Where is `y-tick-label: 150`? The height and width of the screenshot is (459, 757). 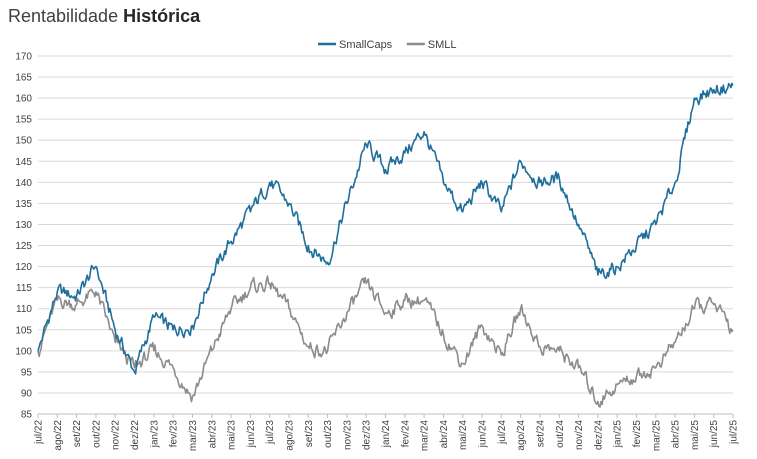 y-tick-label: 150 is located at coordinates (23, 141).